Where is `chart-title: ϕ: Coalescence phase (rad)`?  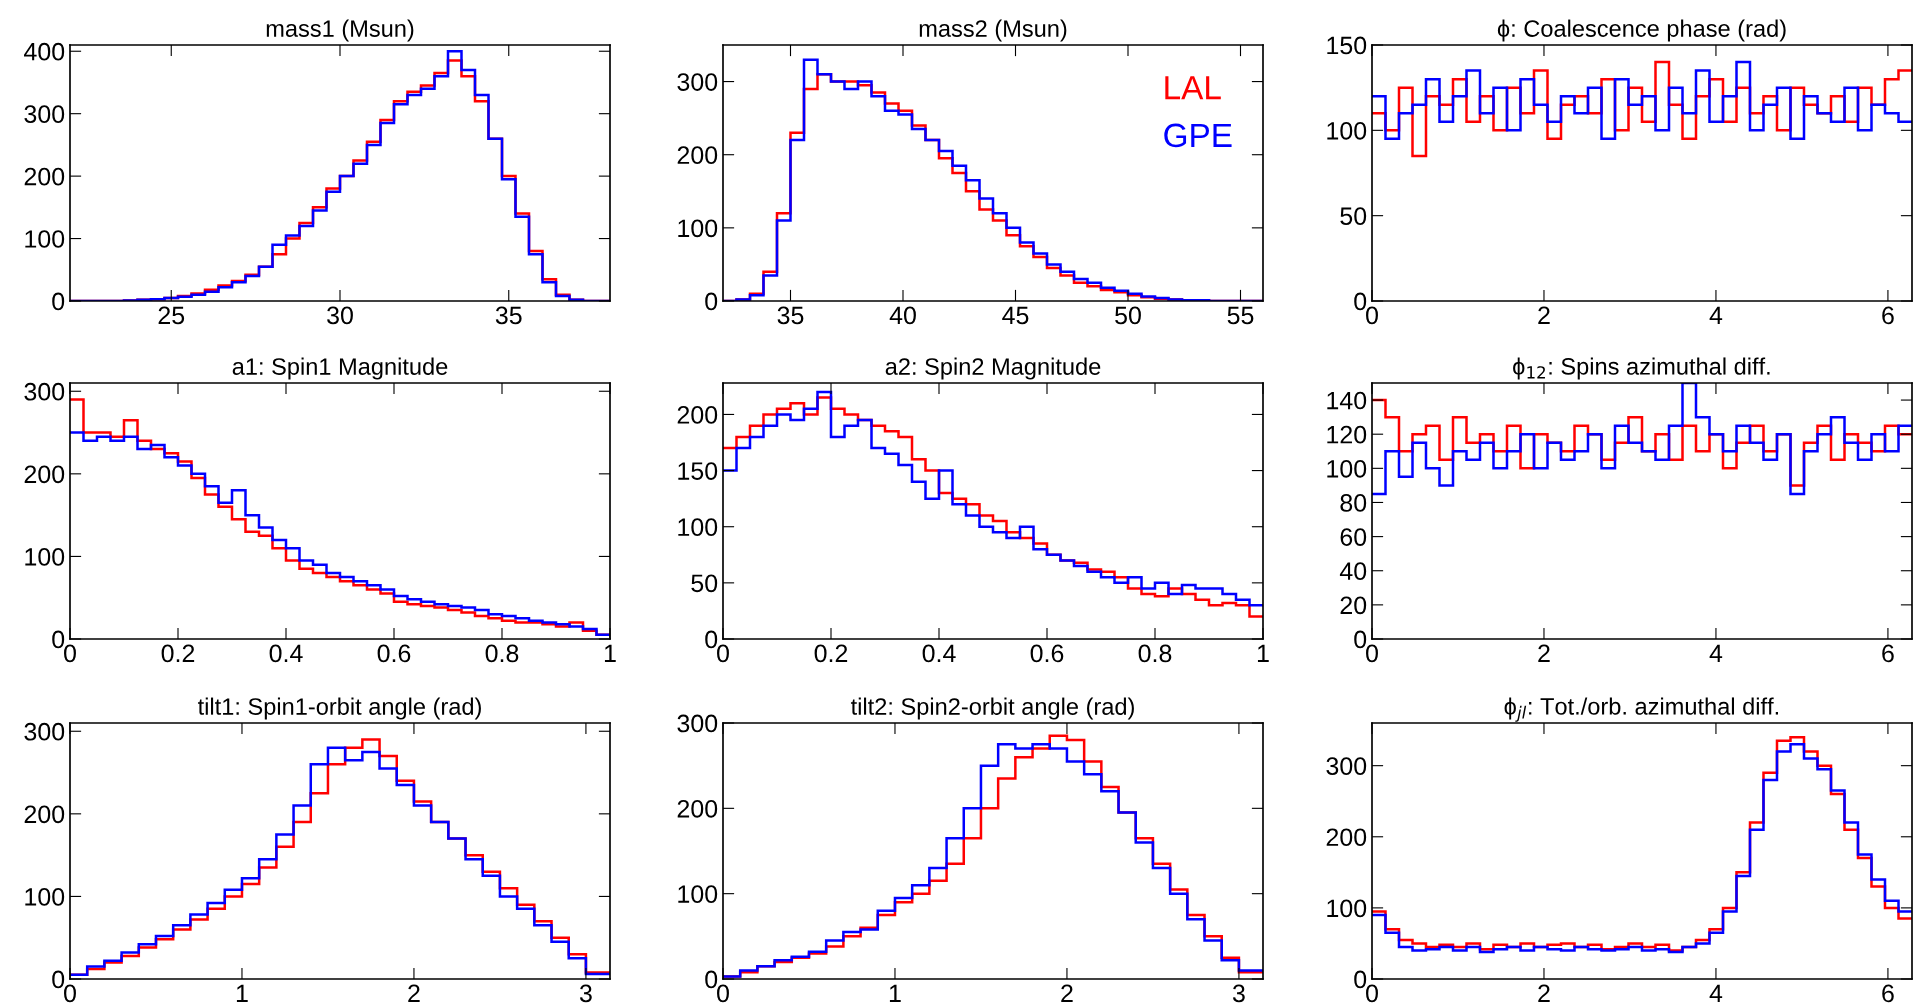 chart-title: ϕ: Coalescence phase (rad) is located at coordinates (1641, 30).